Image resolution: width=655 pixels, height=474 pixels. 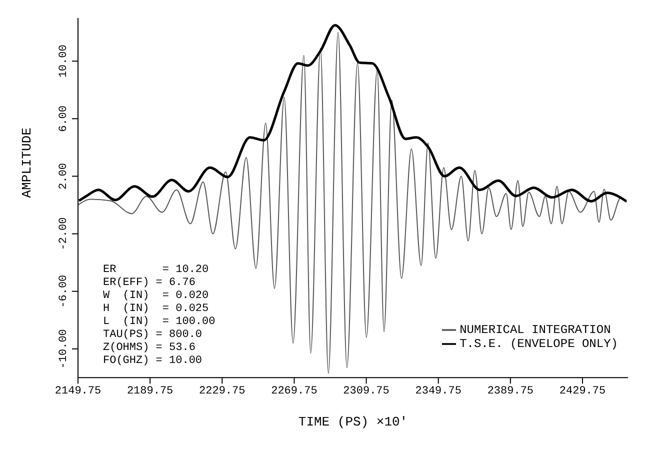 I want to click on x-tick-label: 2269.75, so click(x=294, y=391).